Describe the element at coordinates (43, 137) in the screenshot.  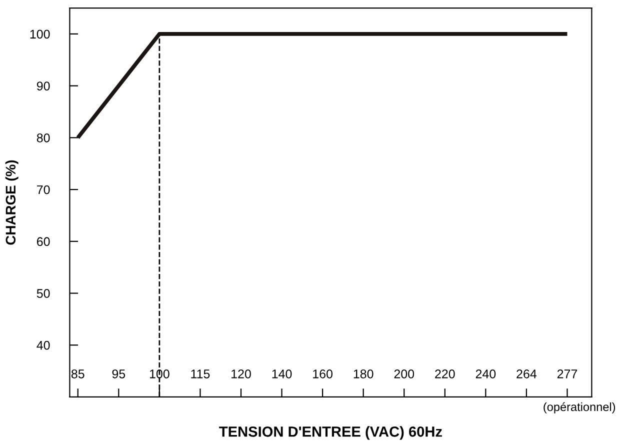
I see `y-tick-label: 80` at that location.